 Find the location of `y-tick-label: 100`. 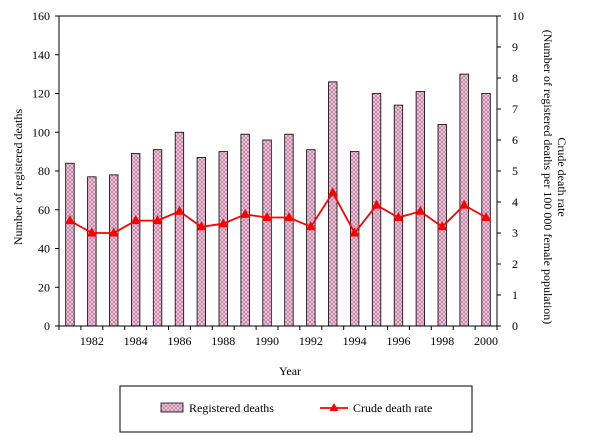

y-tick-label: 100 is located at coordinates (41, 132).